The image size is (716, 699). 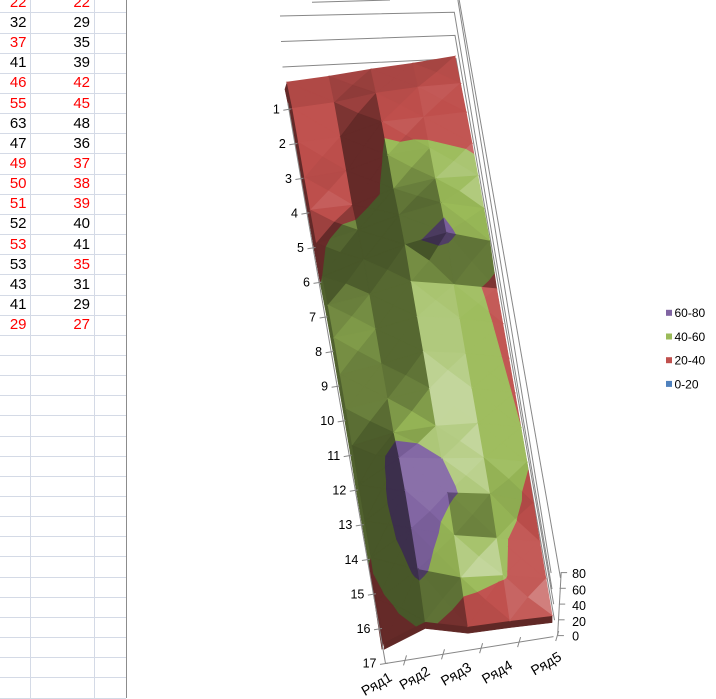 I want to click on svg-text: 11, so click(x=333, y=456).